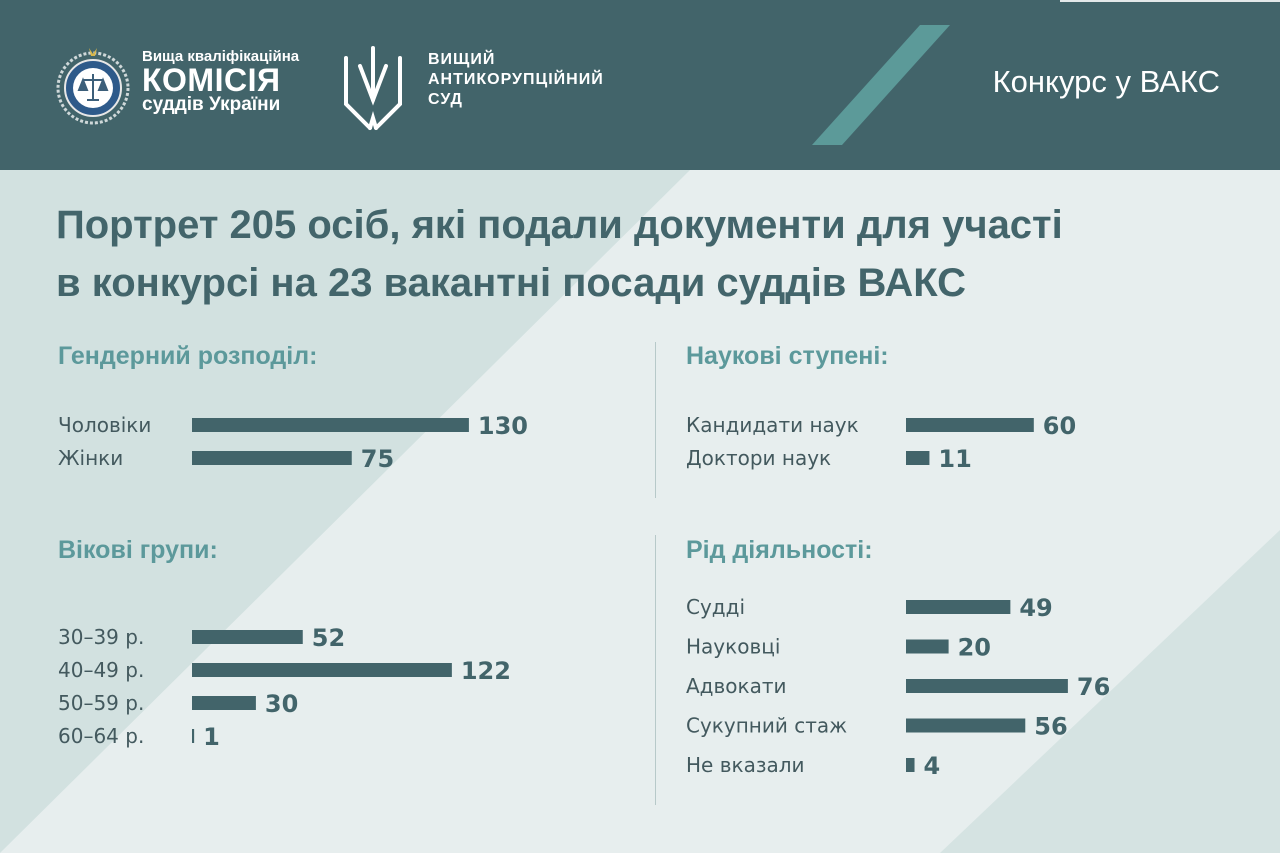 The width and height of the screenshot is (1280, 853). What do you see at coordinates (486, 671) in the screenshot?
I see `value-label: 122` at bounding box center [486, 671].